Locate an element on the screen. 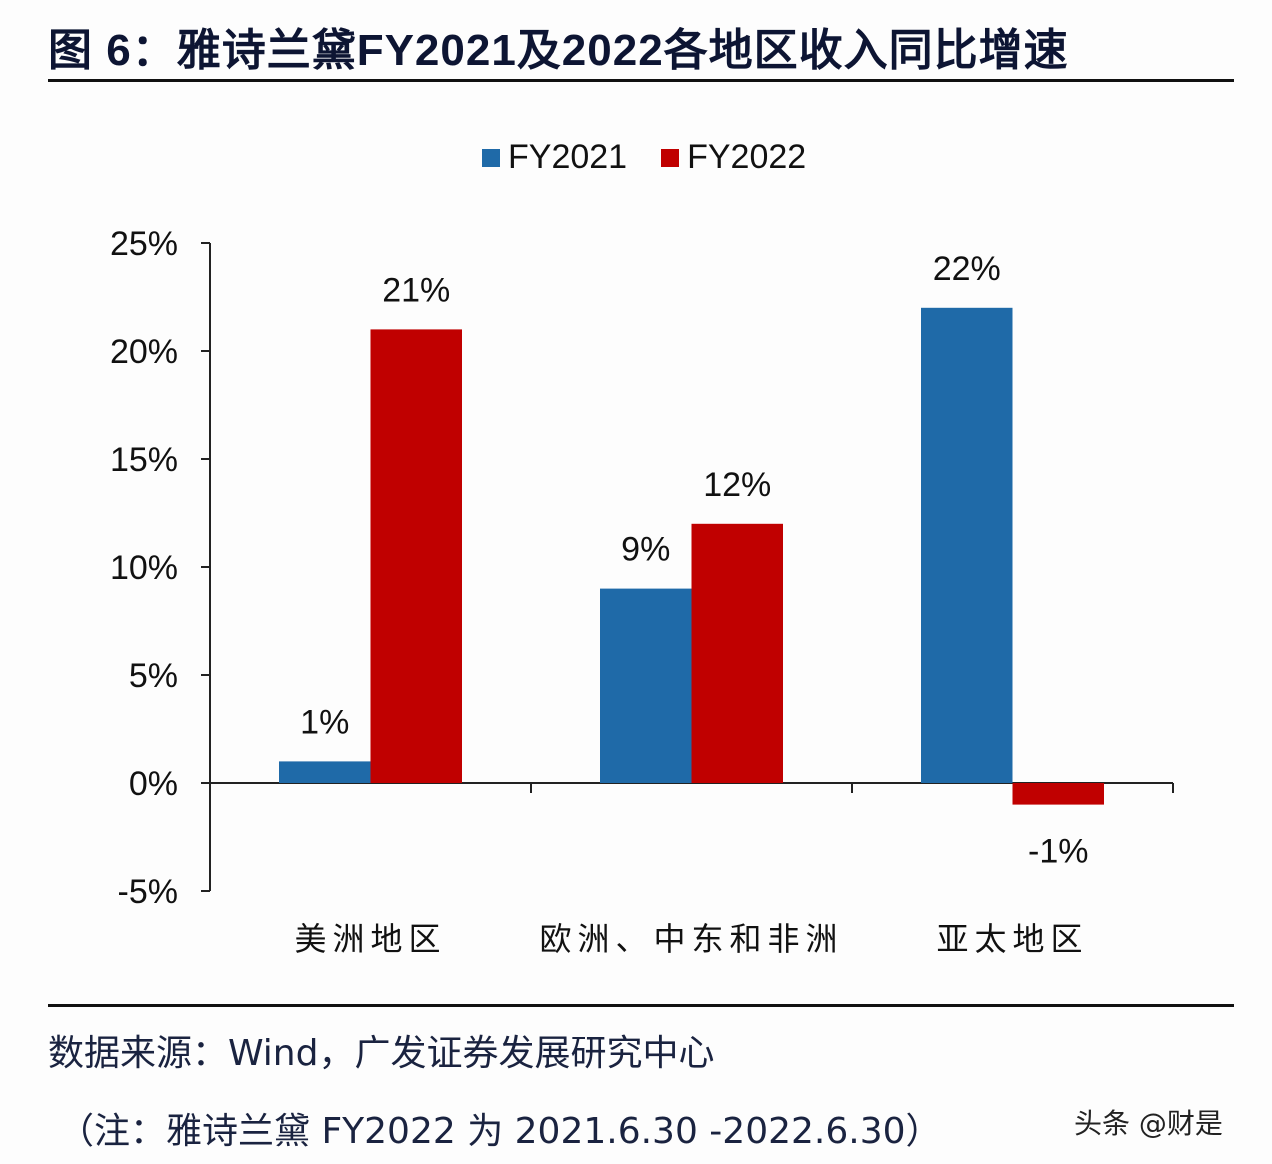 The image size is (1272, 1164). title-divider is located at coordinates (641, 80).